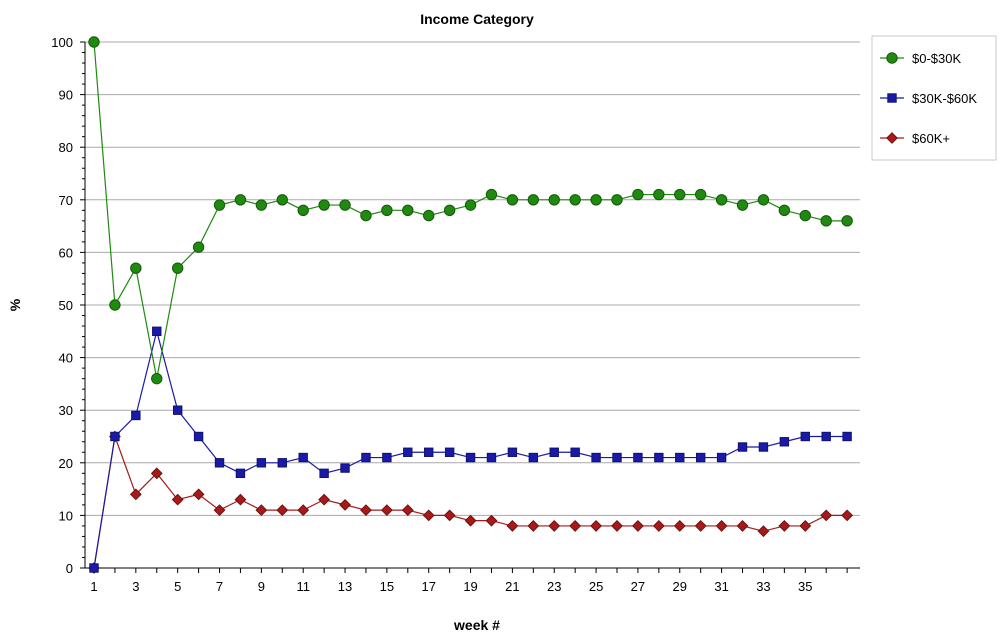 This screenshot has height=639, width=1000. I want to click on y-tick-label: 30, so click(66, 410).